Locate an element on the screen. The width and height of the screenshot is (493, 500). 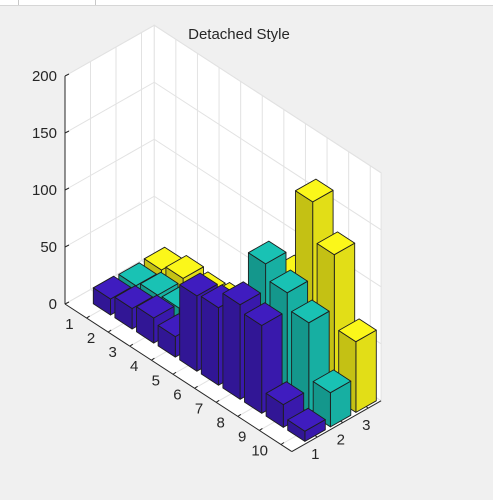
z-tick-label: 150 is located at coordinates (44, 133).